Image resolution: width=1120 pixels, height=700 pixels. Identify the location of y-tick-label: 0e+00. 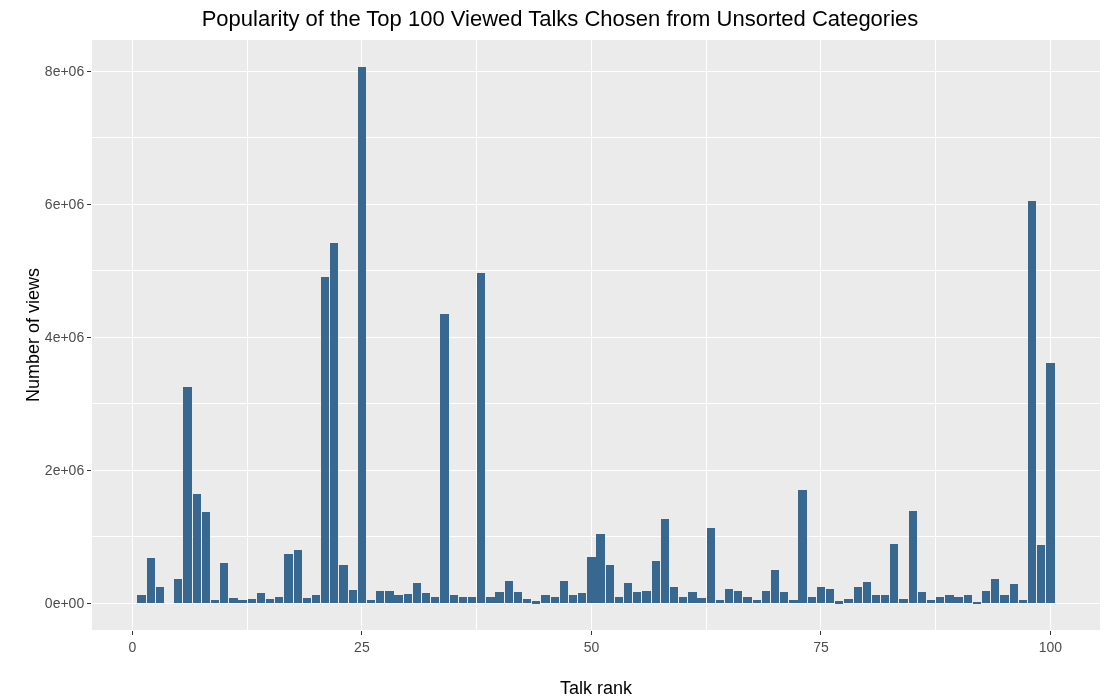
(64, 603).